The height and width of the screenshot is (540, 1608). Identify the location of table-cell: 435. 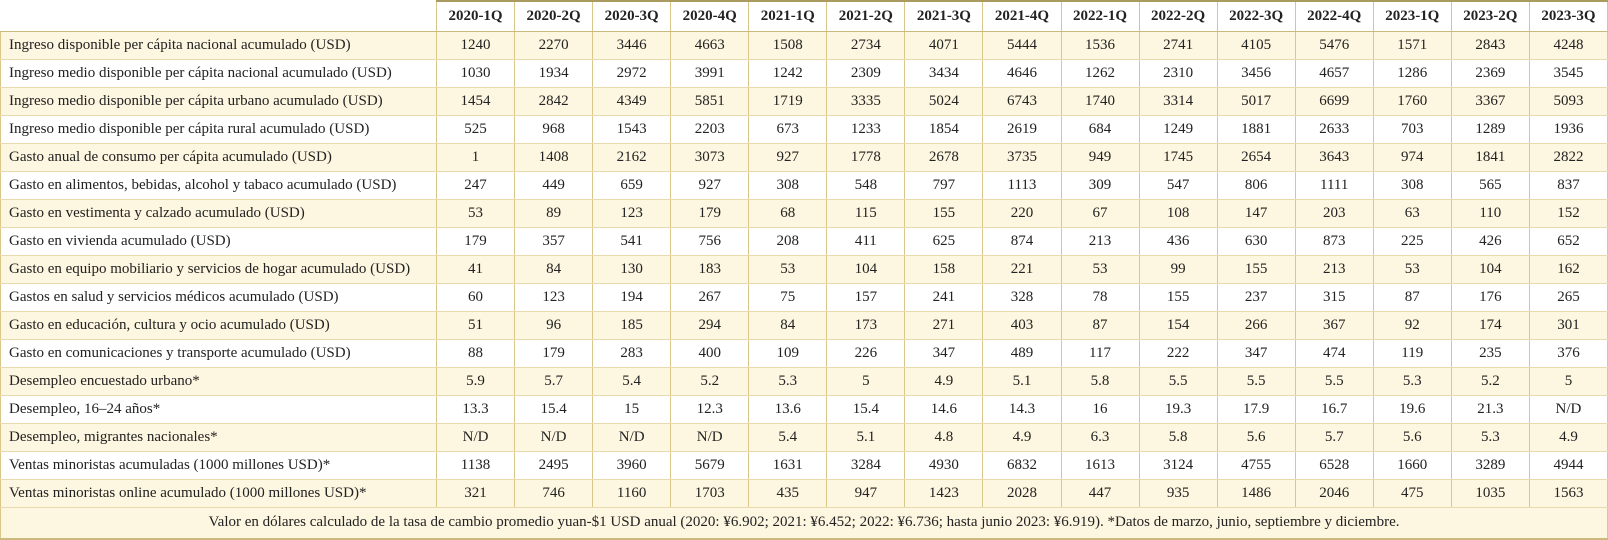
(788, 493).